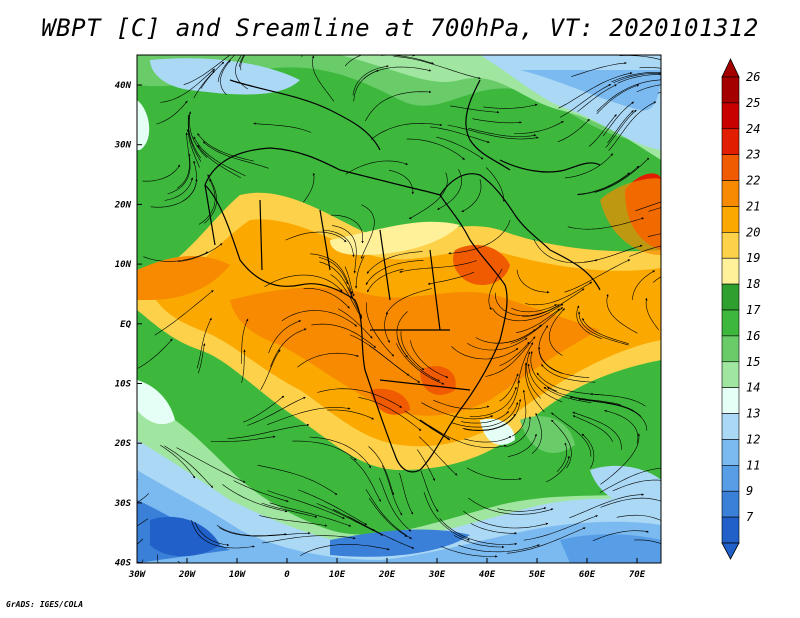  Describe the element at coordinates (753, 206) in the screenshot. I see `colorbar-label: 21` at that location.